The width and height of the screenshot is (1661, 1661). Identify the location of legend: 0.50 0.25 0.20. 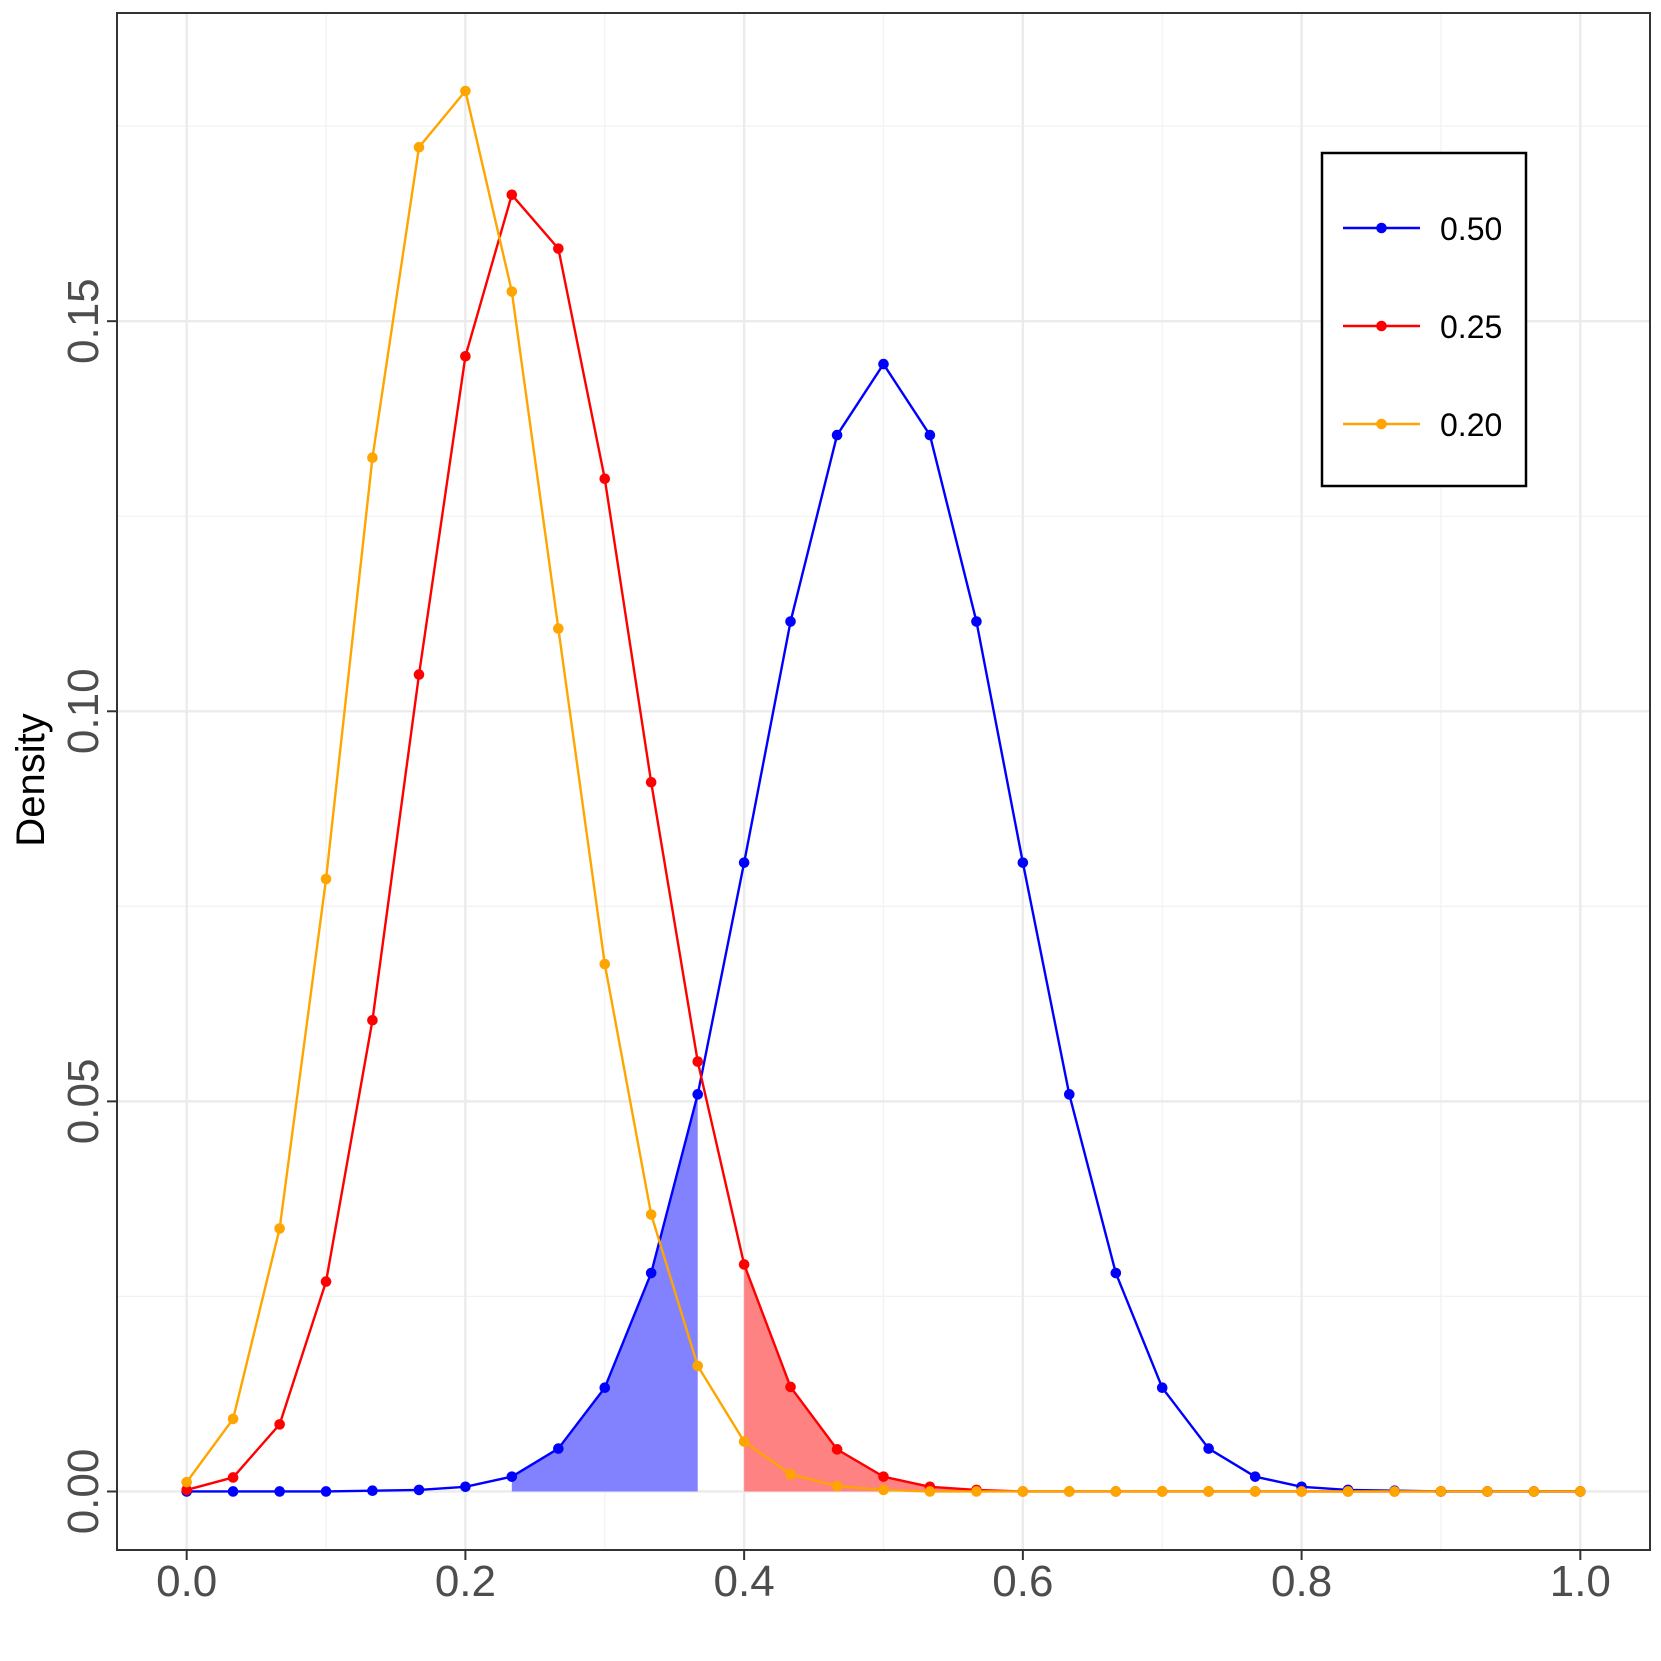
(1424, 319).